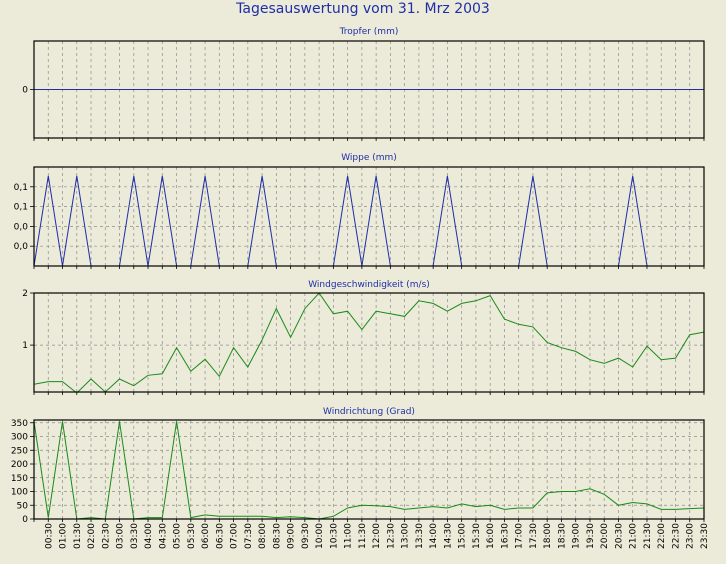 The image size is (726, 564). Describe the element at coordinates (591, 536) in the screenshot. I see `x-tick-label: 19:30` at that location.